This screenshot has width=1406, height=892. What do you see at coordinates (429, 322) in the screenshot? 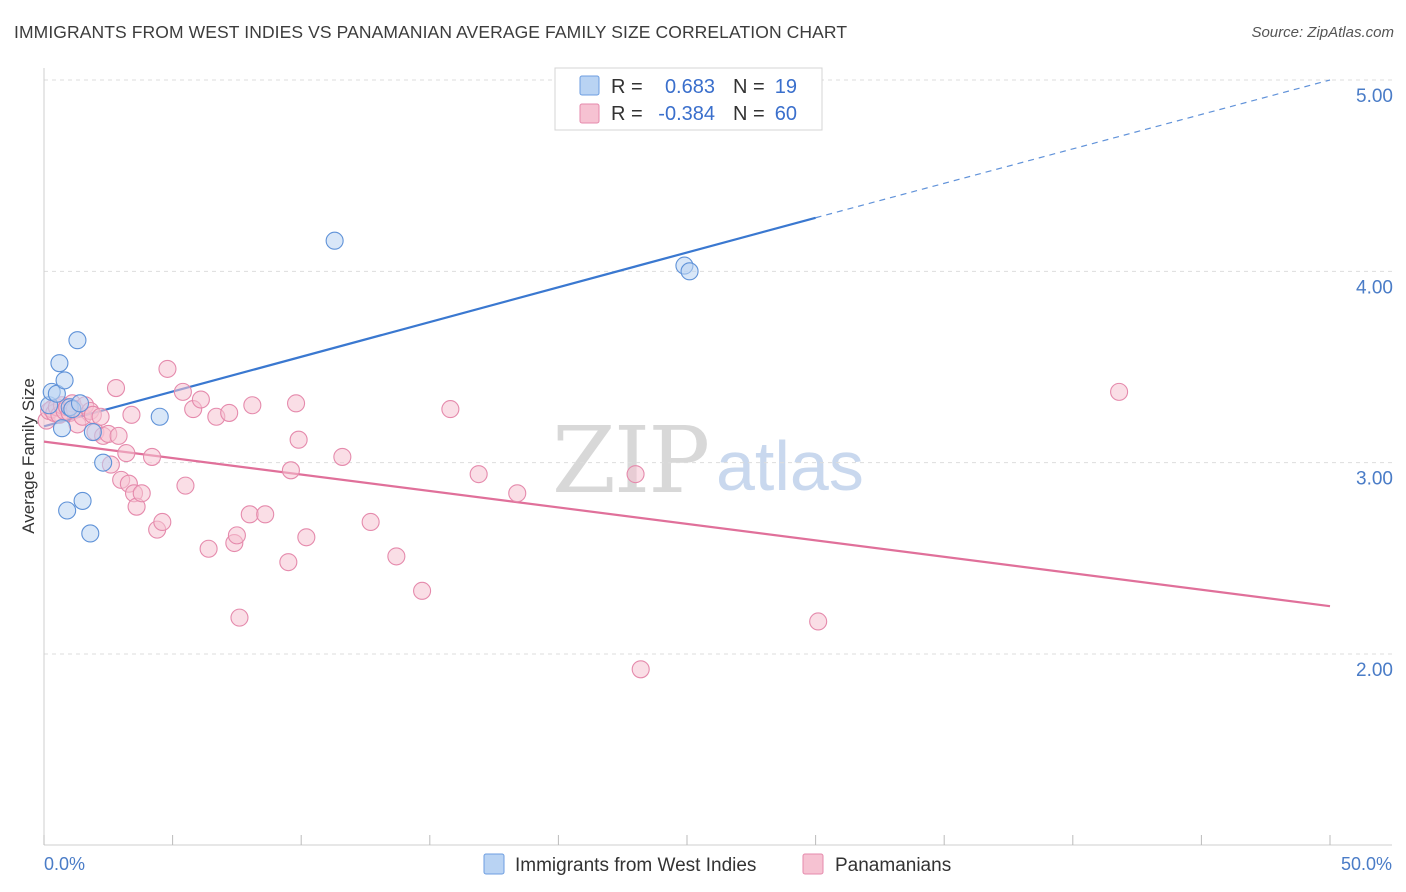
I see `trend-line-west-indies` at bounding box center [429, 322].